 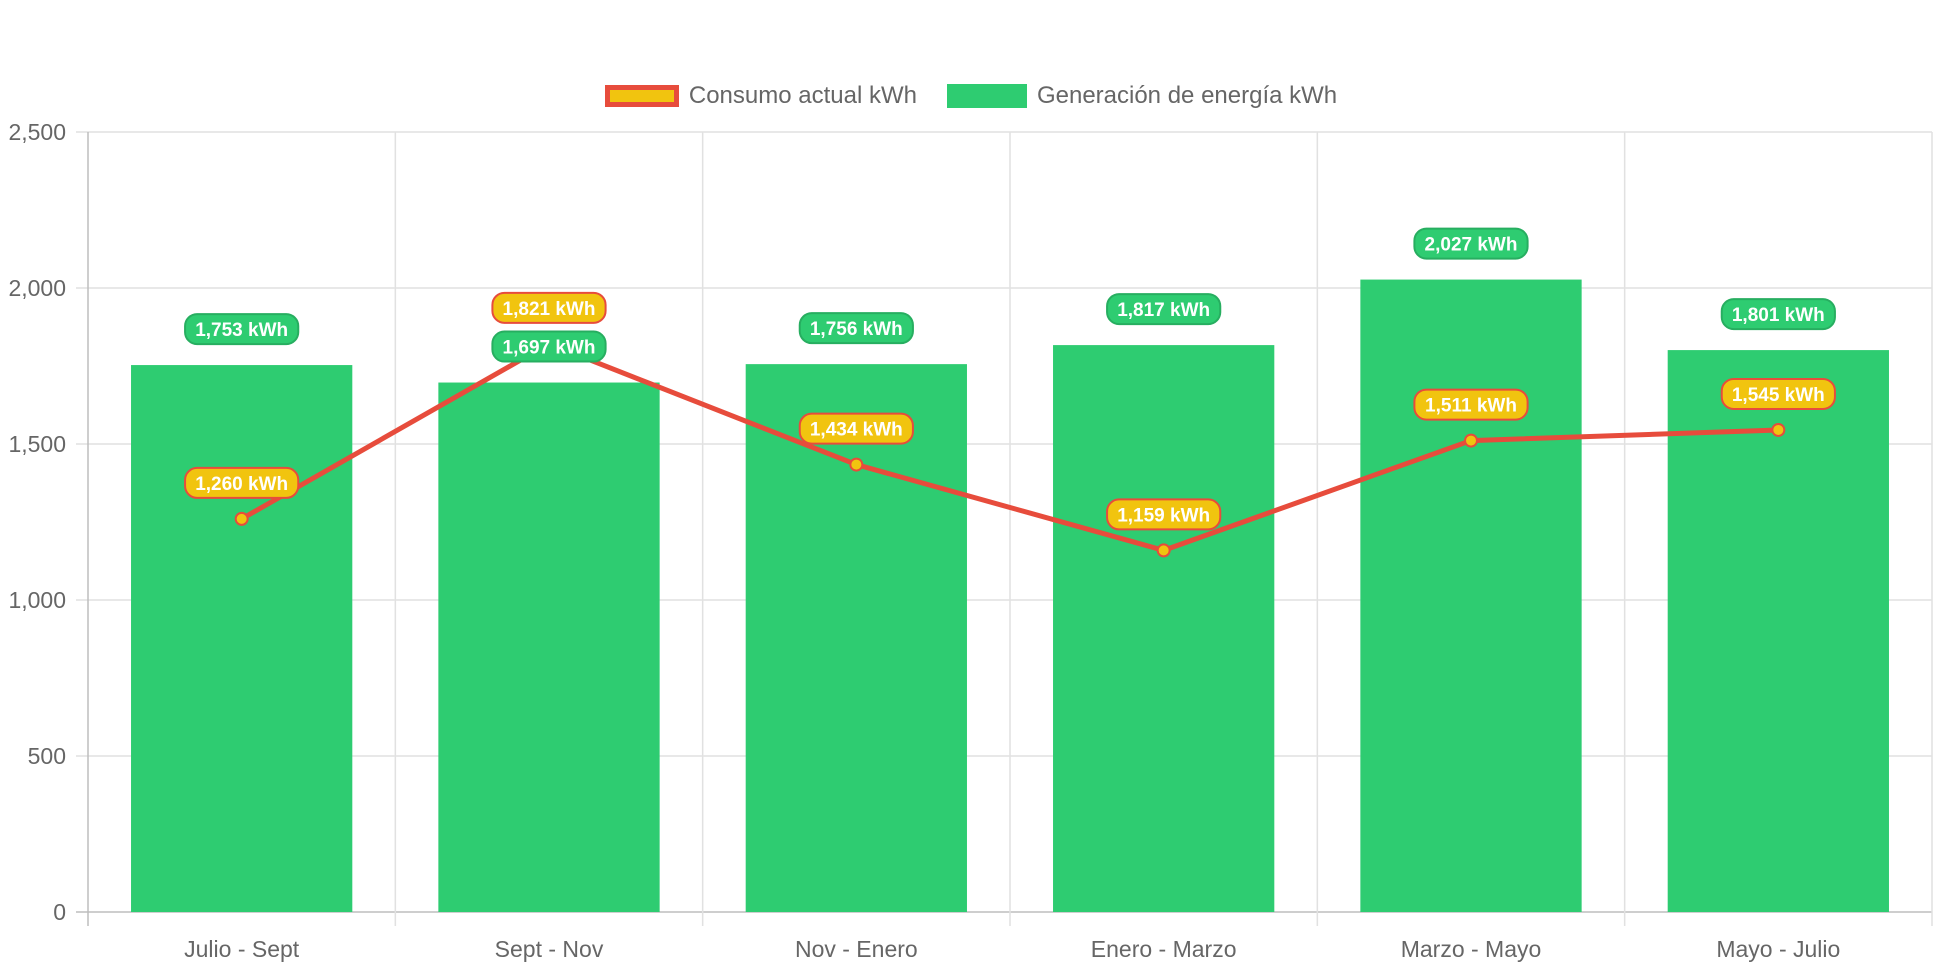 I want to click on y-tick-label: 2,000, so click(x=37, y=288).